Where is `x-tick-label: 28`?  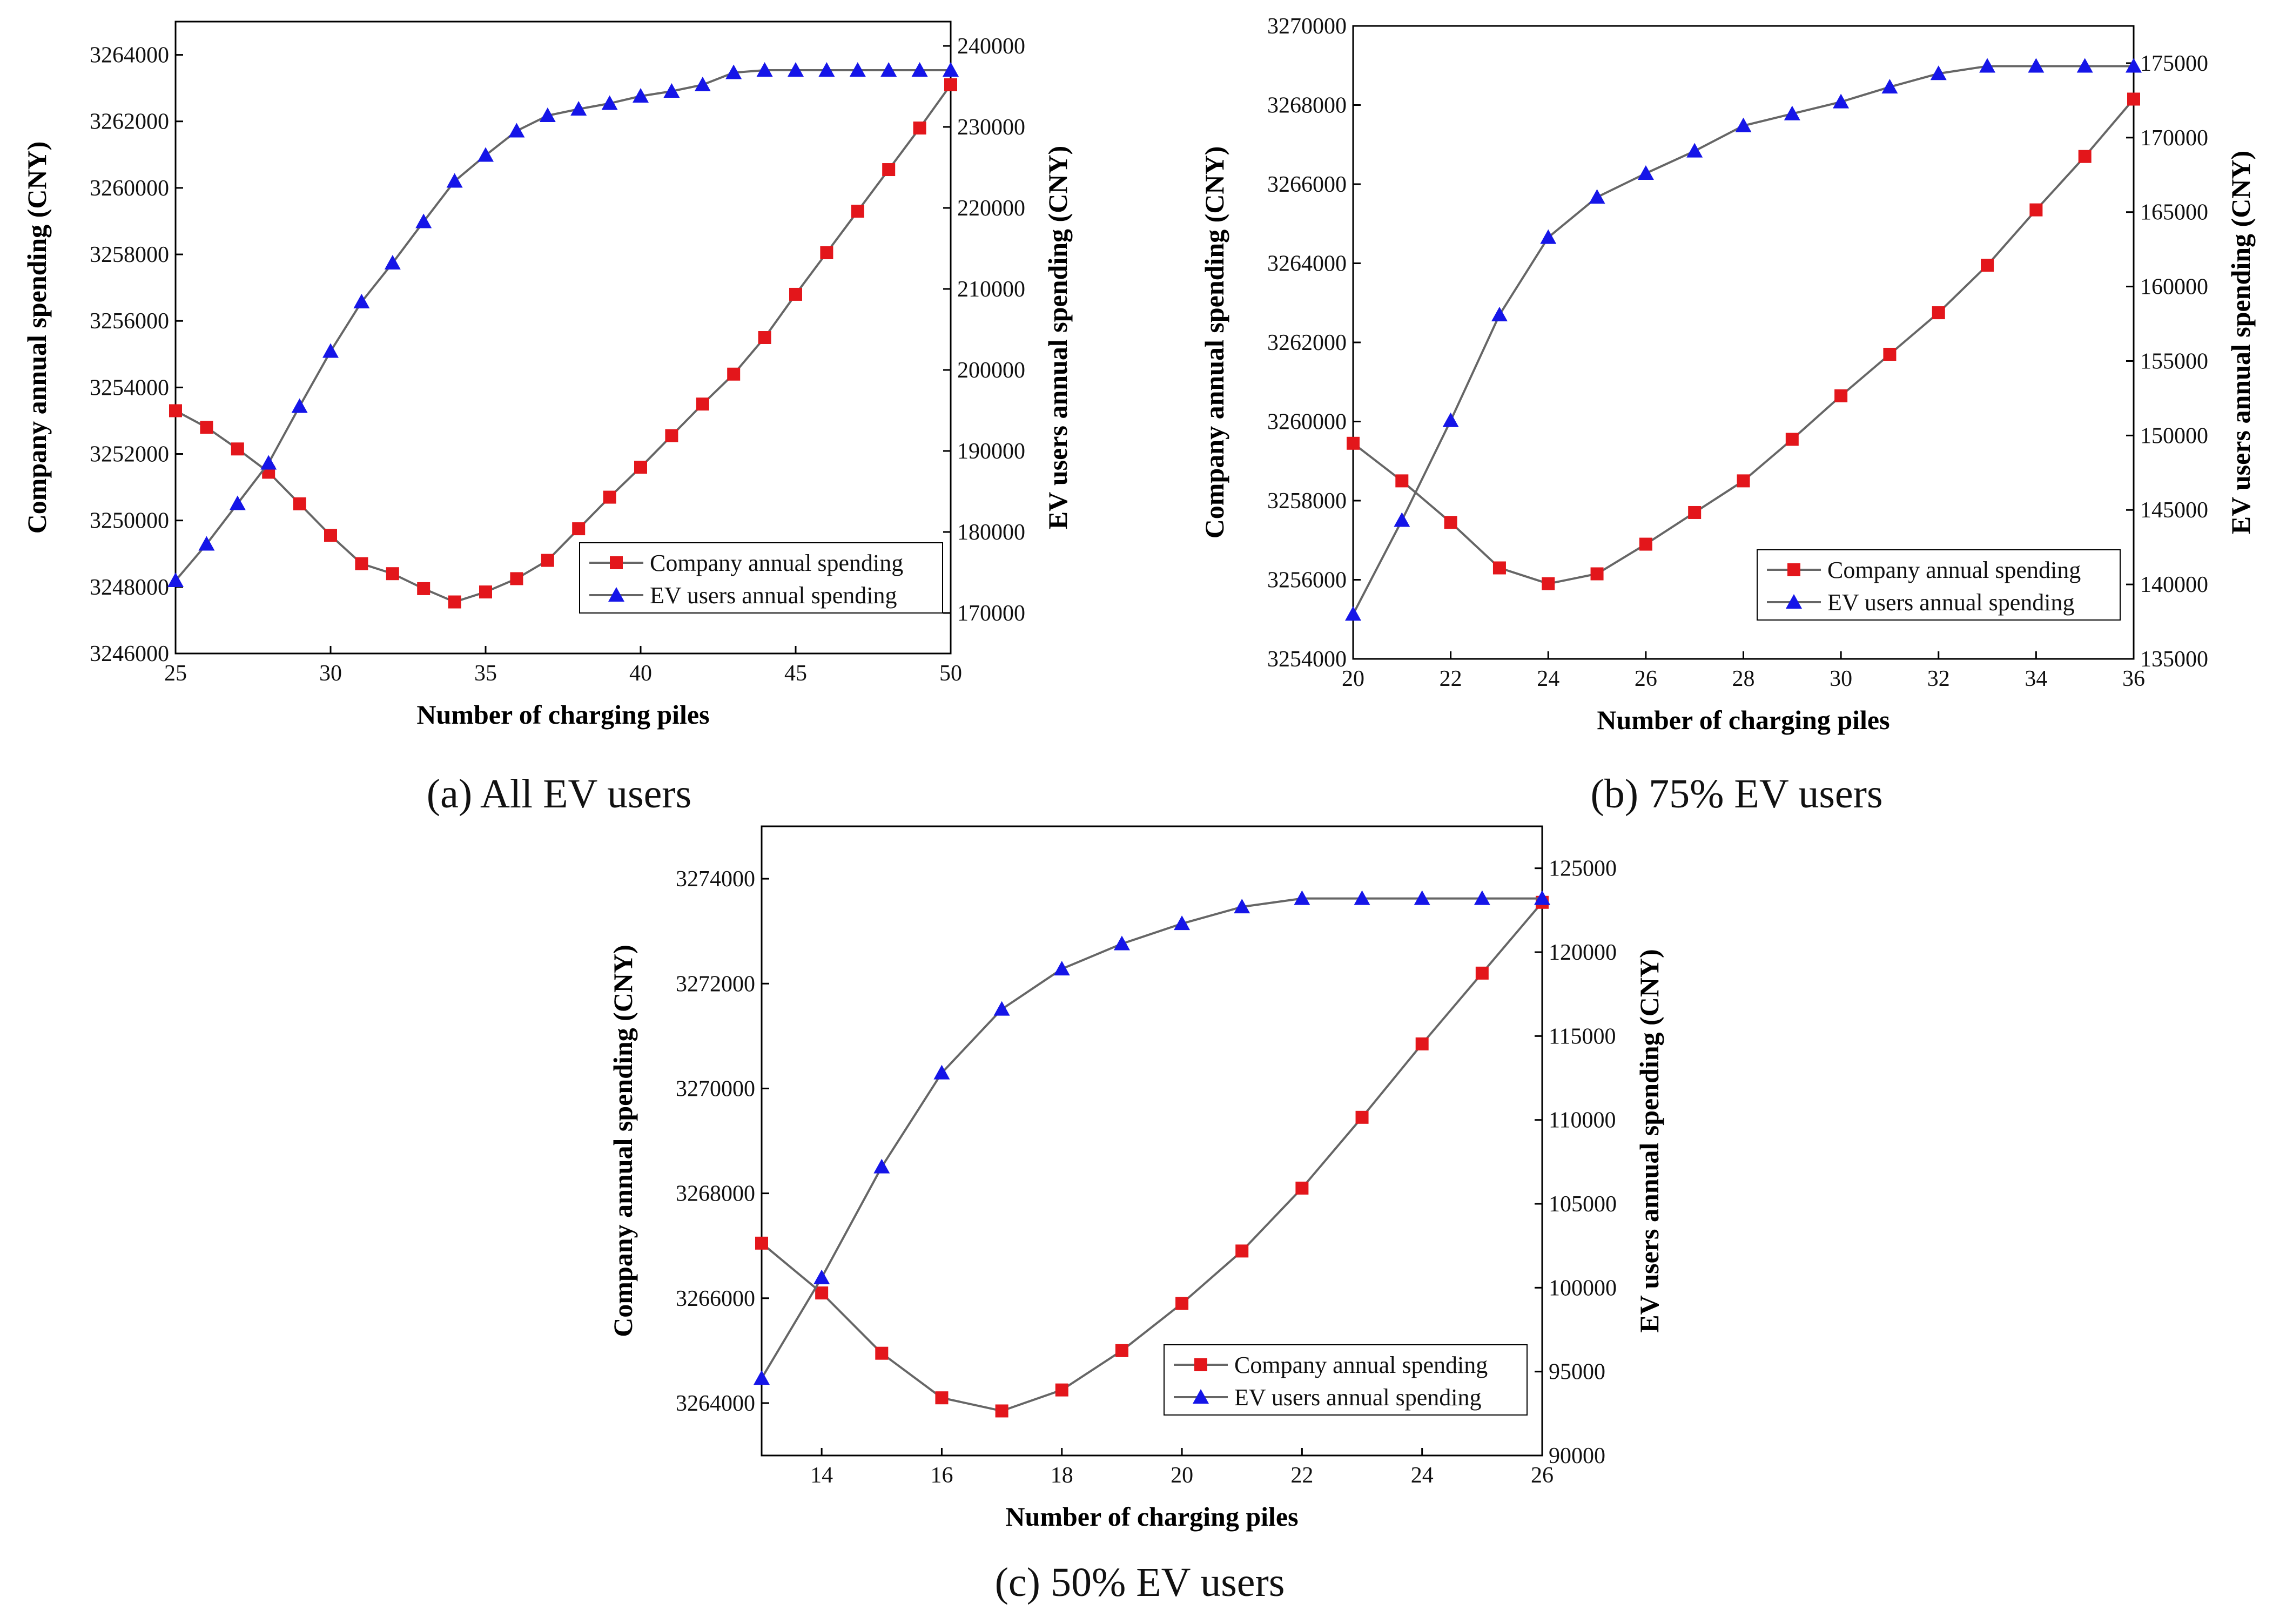
x-tick-label: 28 is located at coordinates (1744, 678).